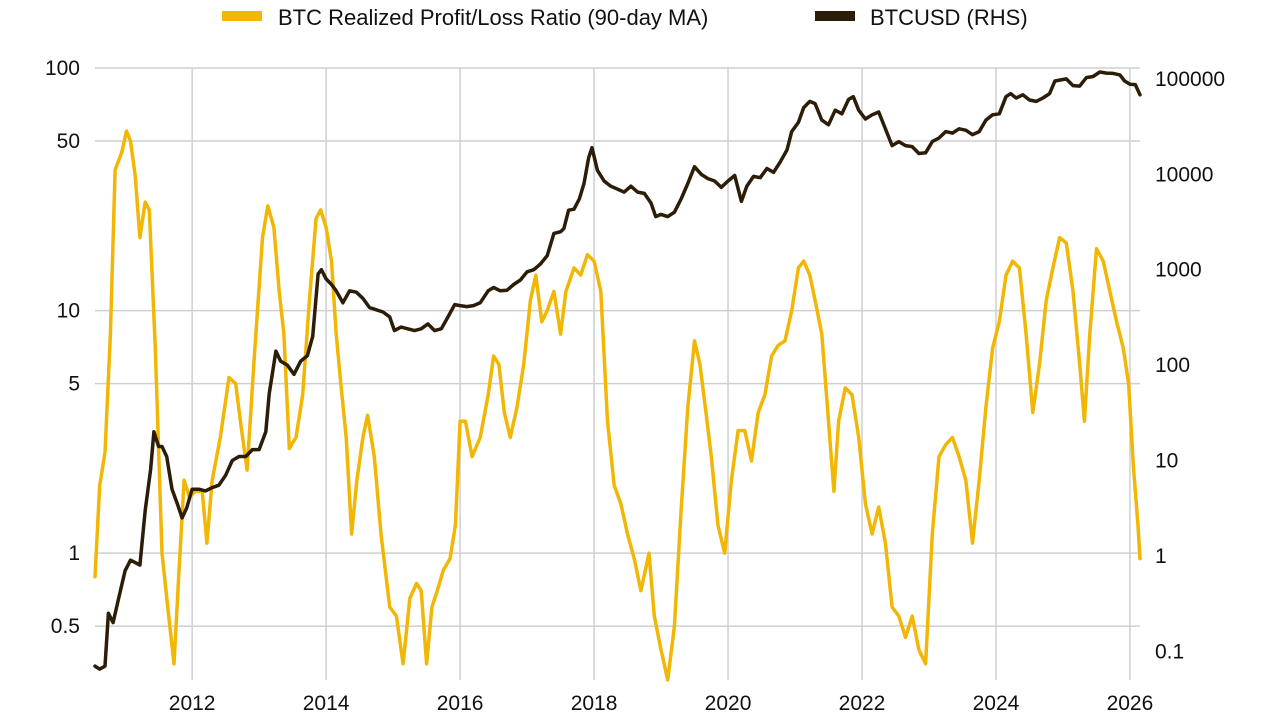 The image size is (1280, 720). What do you see at coordinates (1184, 174) in the screenshot?
I see `y-right-tick-label: 10000` at bounding box center [1184, 174].